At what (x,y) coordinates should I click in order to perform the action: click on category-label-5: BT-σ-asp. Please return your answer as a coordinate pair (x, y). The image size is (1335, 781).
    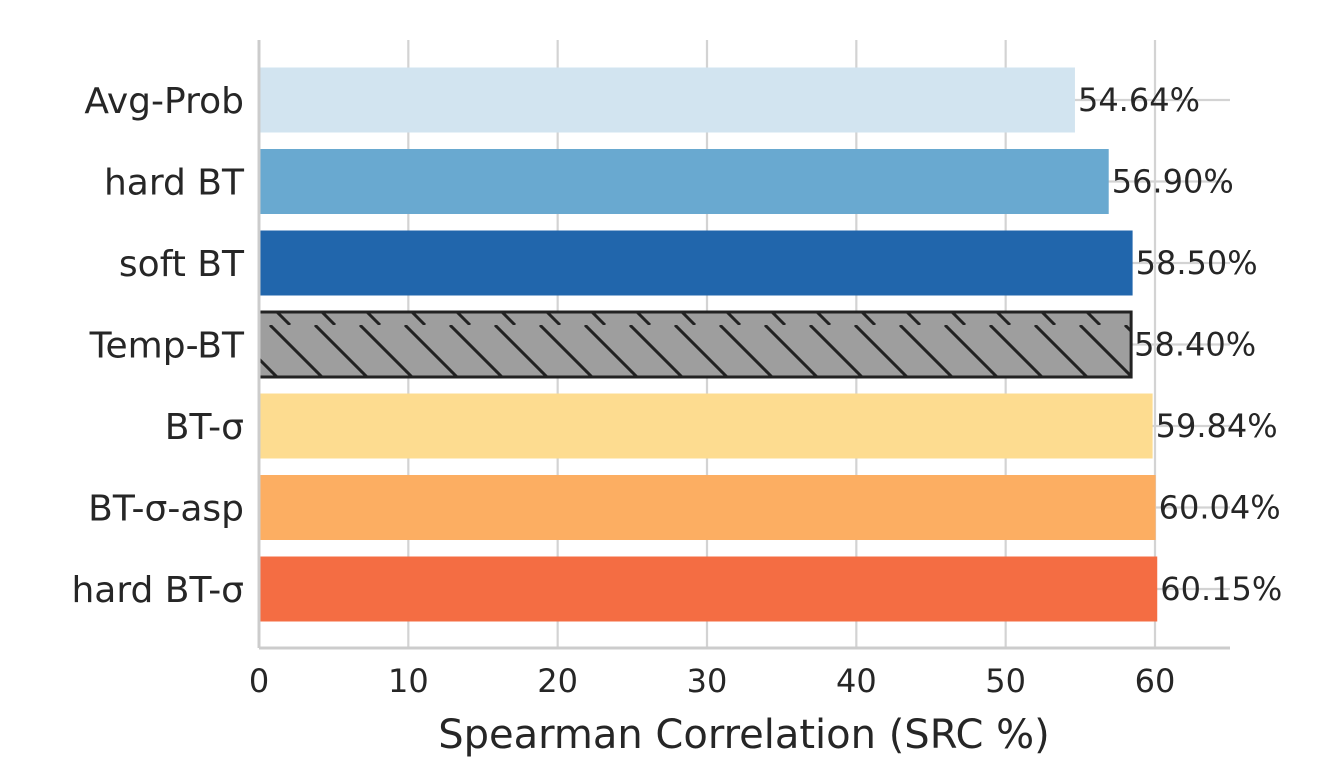
    Looking at the image, I should click on (166, 509).